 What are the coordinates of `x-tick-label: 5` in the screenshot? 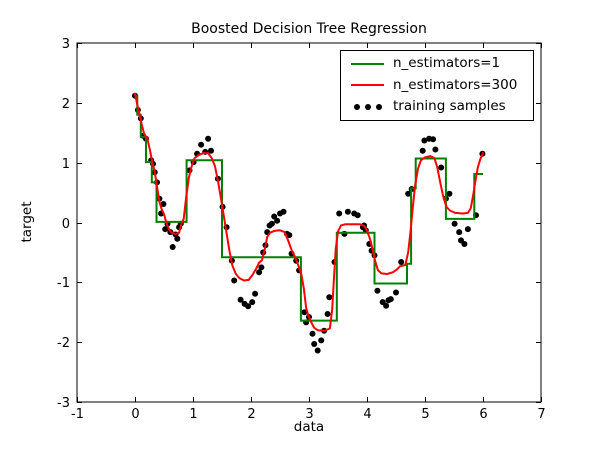 It's located at (425, 414).